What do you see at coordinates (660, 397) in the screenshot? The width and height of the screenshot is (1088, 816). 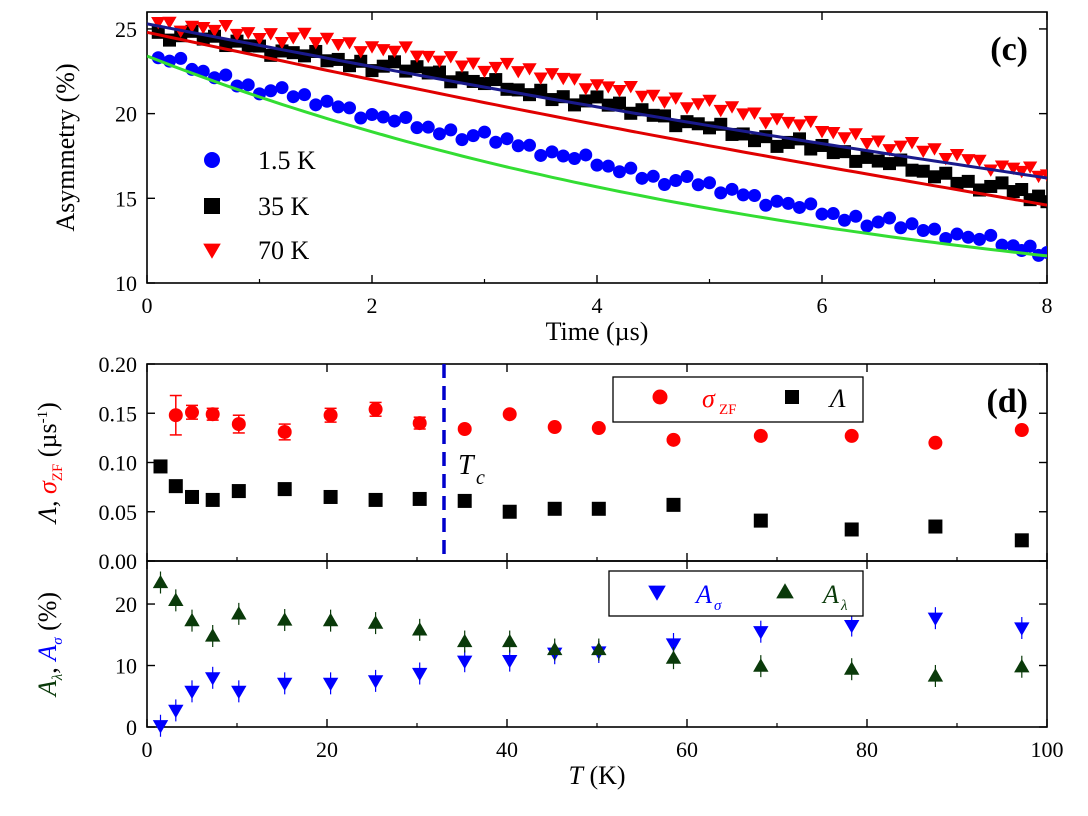 I see `legend-marker-sigma` at bounding box center [660, 397].